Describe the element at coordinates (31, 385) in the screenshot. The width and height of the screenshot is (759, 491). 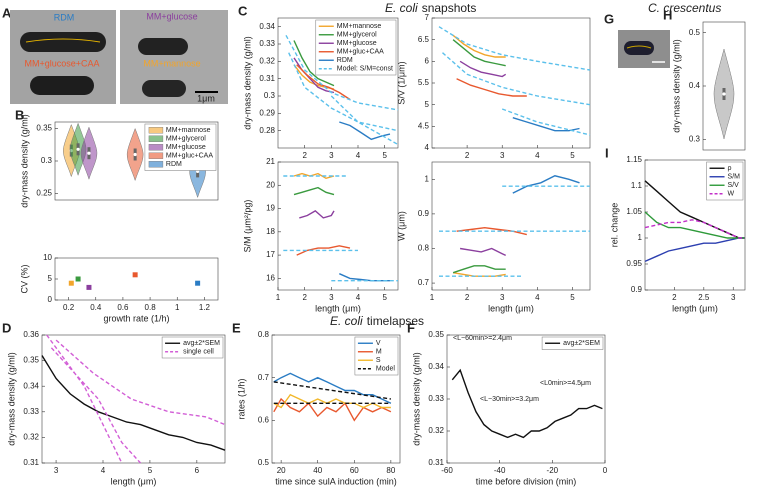
I see `y-tick-label: 0.34` at that location.